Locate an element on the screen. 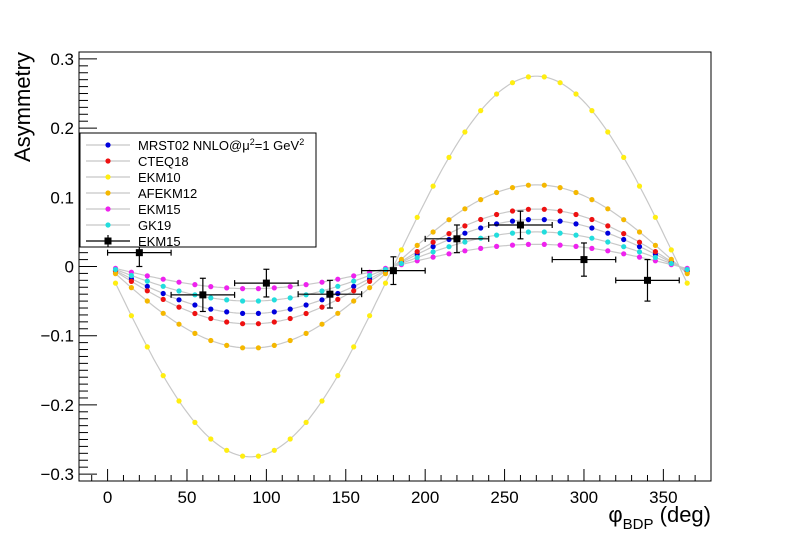  y-axis: −0.3 −0.2 −0.1 0 0.1 0.2 0.3 is located at coordinates (68, 267).